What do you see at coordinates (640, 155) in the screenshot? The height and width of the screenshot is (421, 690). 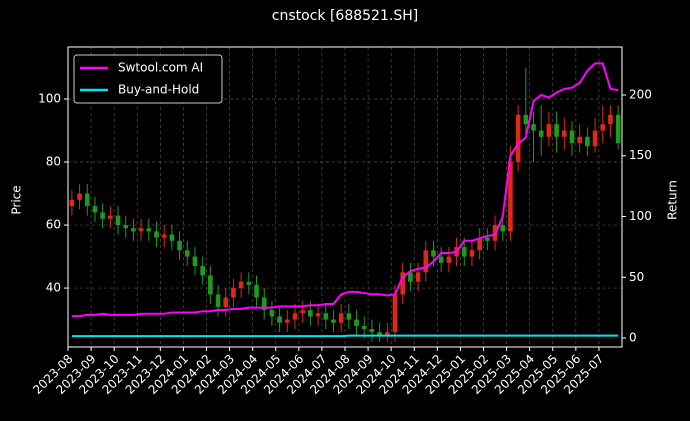 I see `y2-tick-label: 150` at bounding box center [640, 155].